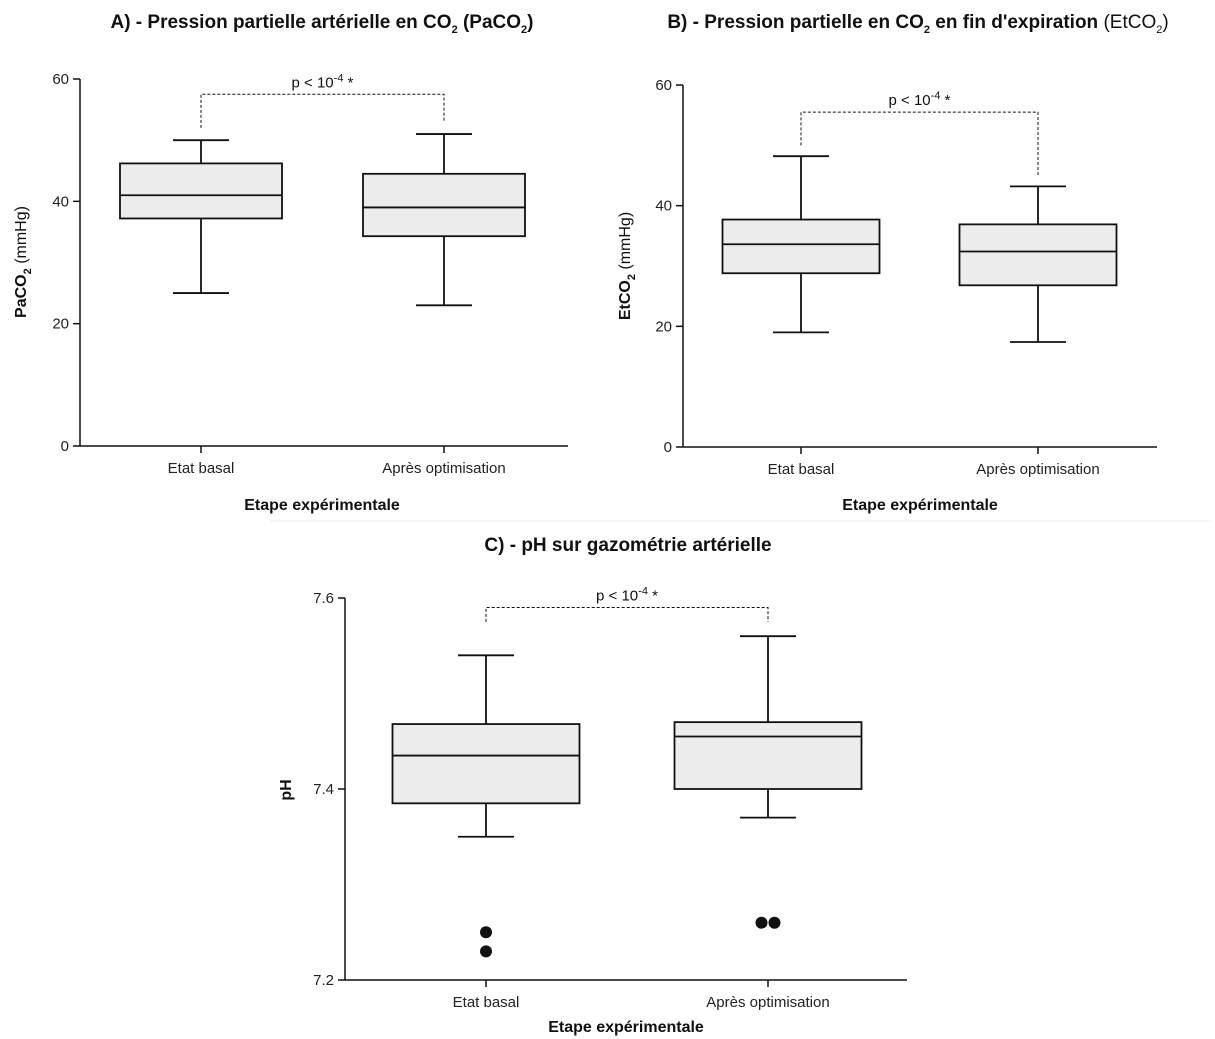  What do you see at coordinates (920, 505) in the screenshot?
I see `panel-b-xlabel: Etape expérimentale` at bounding box center [920, 505].